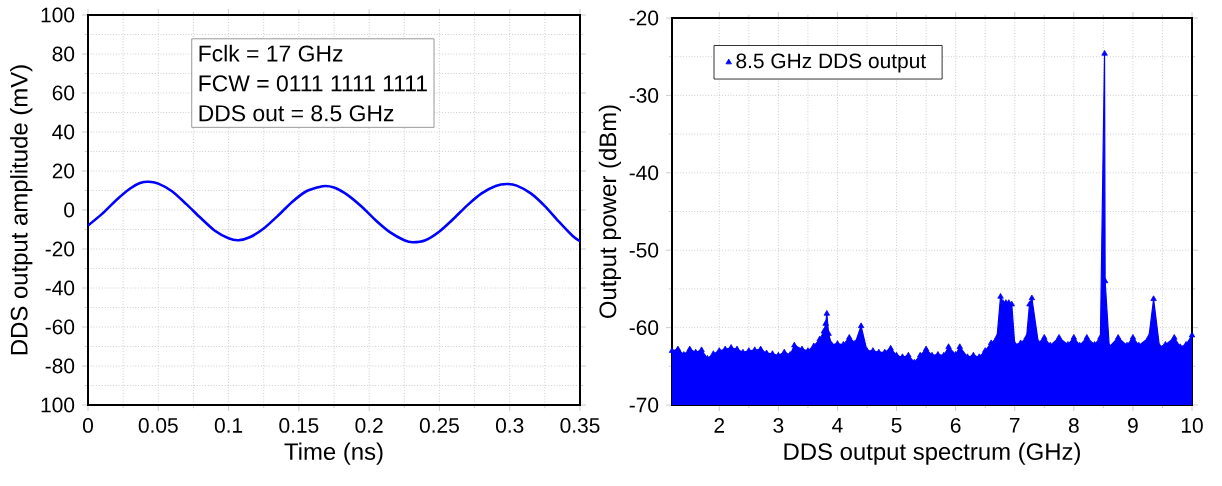  I want to click on y-axis-title: DDS output amplitude (mV), so click(21, 210).